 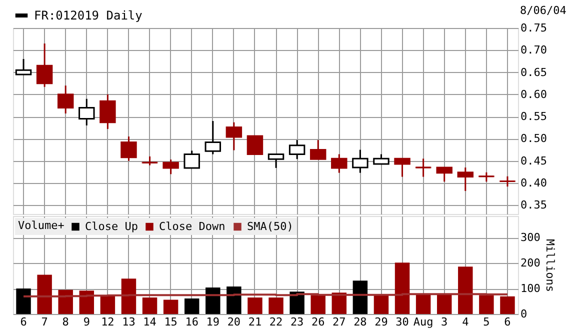 What do you see at coordinates (524, 314) in the screenshot?
I see `y-tick-label: 0` at bounding box center [524, 314].